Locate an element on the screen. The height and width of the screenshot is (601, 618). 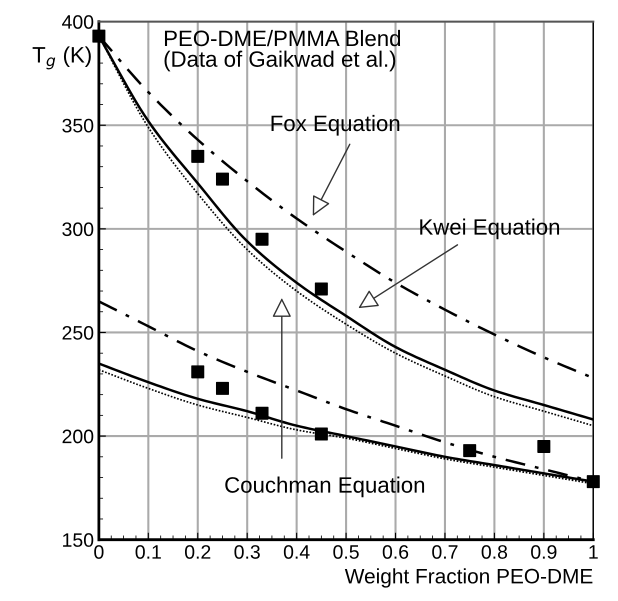
x-tick-label: 1 is located at coordinates (593, 552).